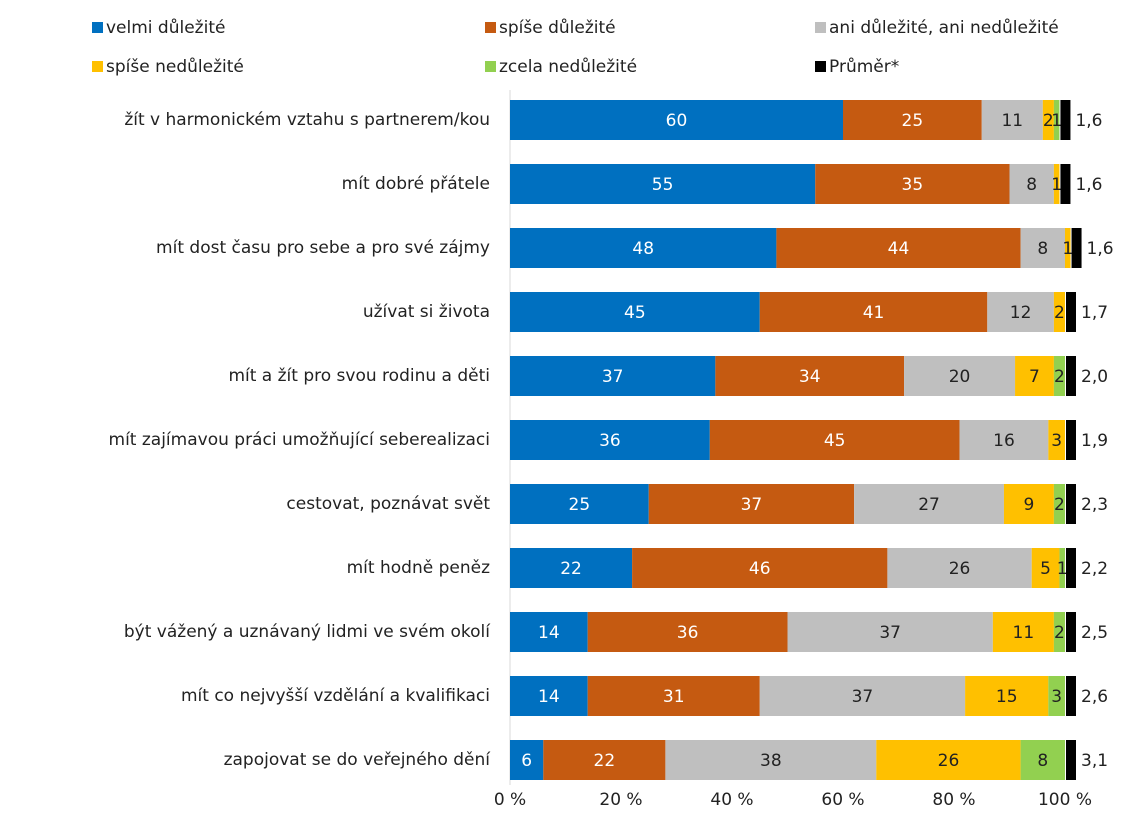  What do you see at coordinates (1094, 505) in the screenshot?
I see `average-label: 2,3` at bounding box center [1094, 505].